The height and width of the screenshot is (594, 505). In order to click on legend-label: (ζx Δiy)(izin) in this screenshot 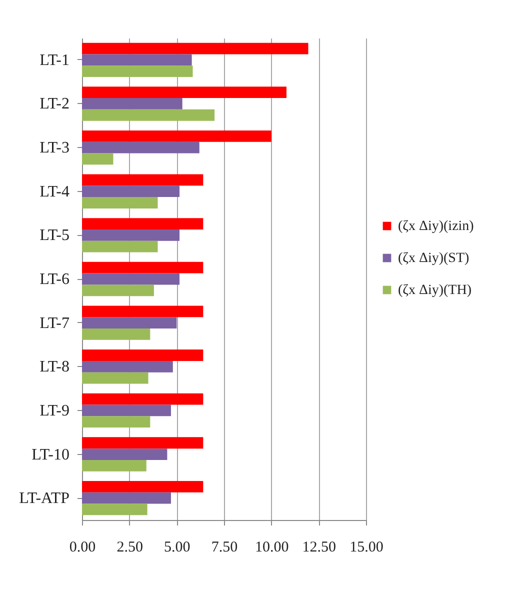, I will do `click(436, 226)`.